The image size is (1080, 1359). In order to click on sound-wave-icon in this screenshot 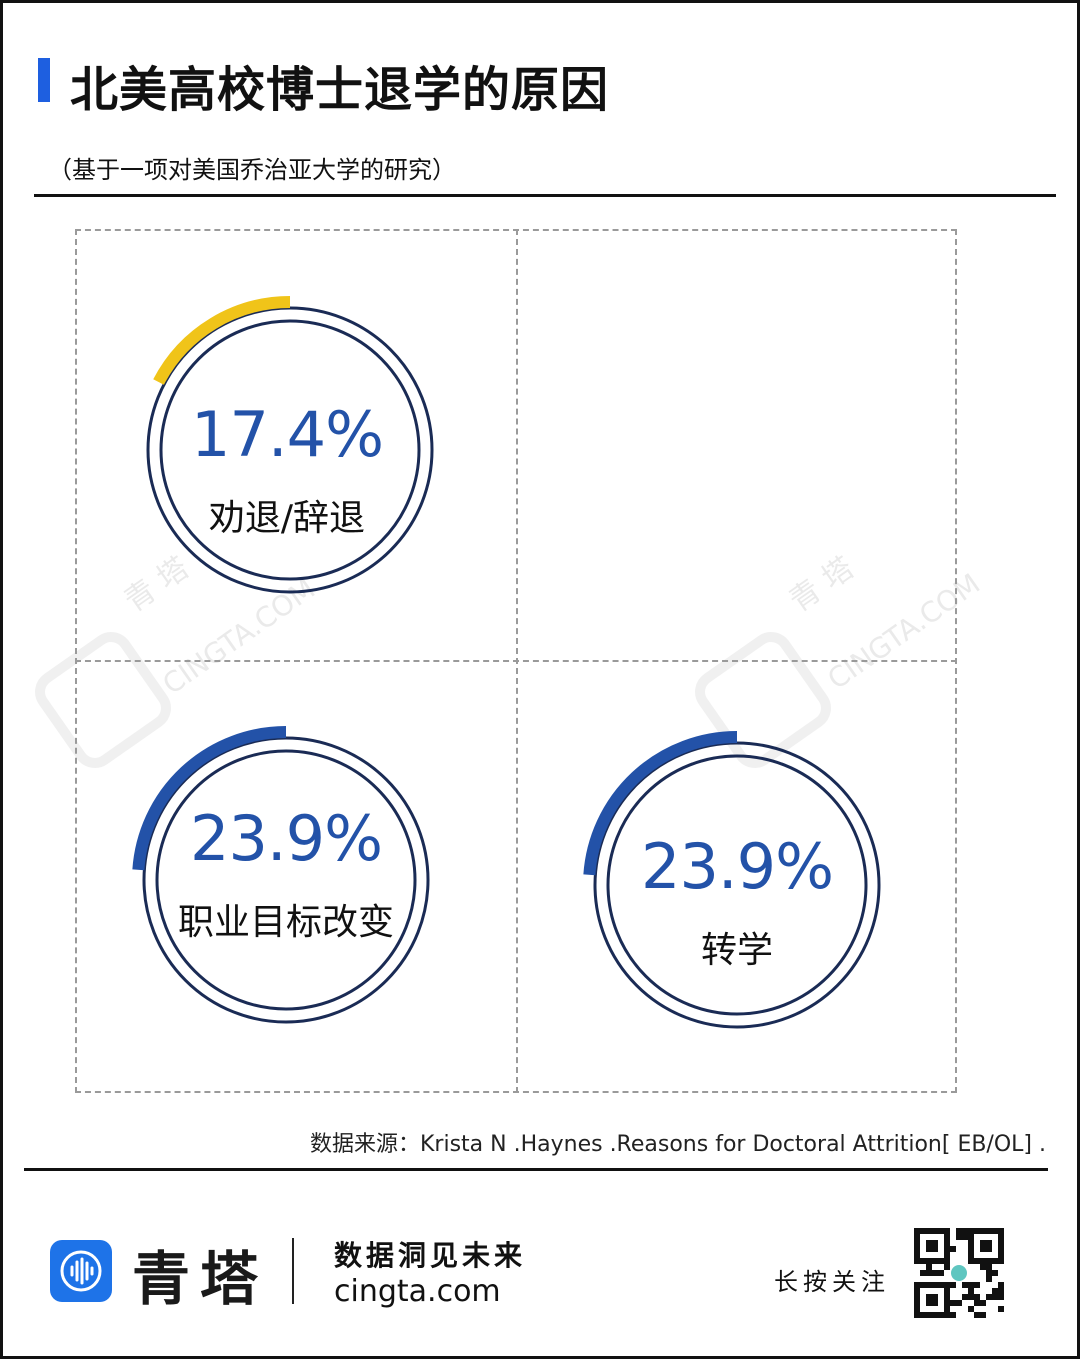, I will do `click(81, 1271)`.